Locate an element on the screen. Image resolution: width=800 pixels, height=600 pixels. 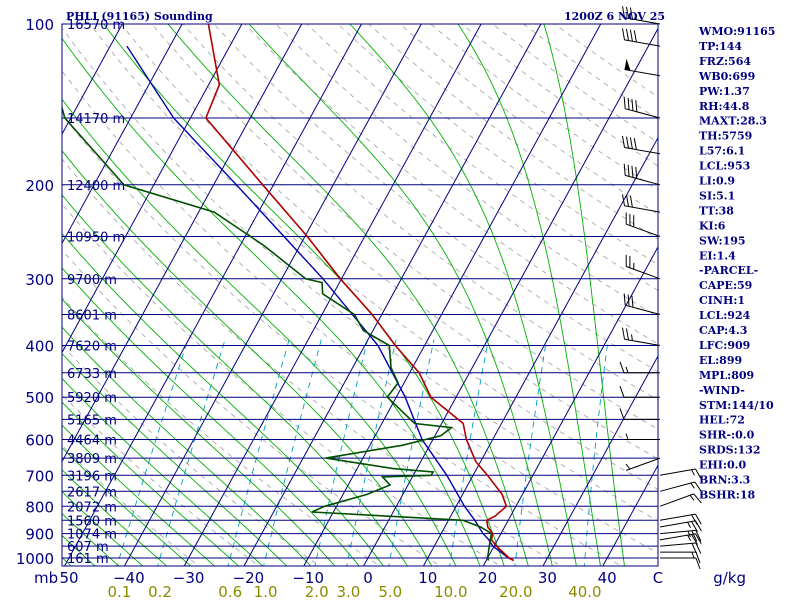
temperature-tick-label: −20 is located at coordinates (249, 578).